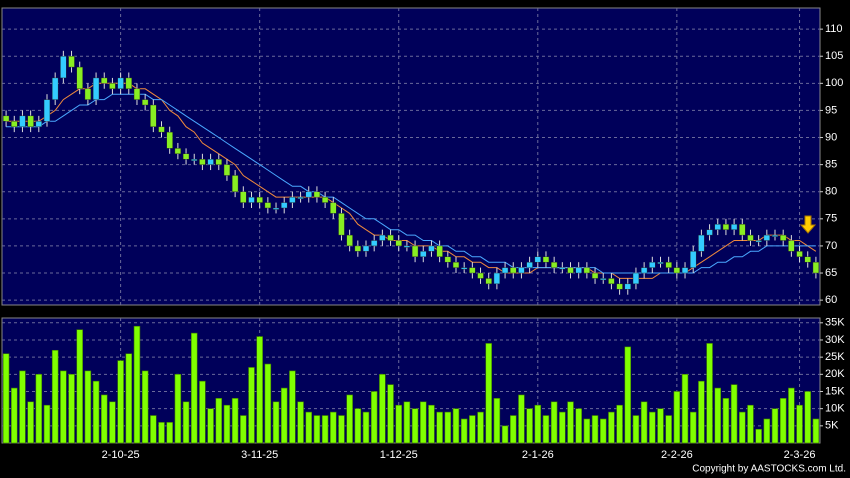 This screenshot has height=478, width=850. What do you see at coordinates (831, 219) in the screenshot?
I see `y-tick-label: 75` at bounding box center [831, 219].